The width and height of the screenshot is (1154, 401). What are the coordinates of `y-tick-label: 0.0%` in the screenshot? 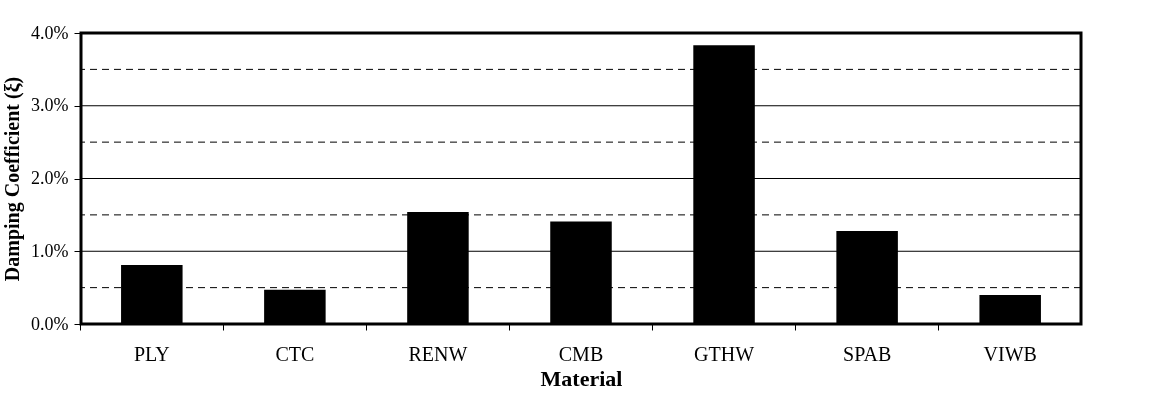 It's located at (50, 323).